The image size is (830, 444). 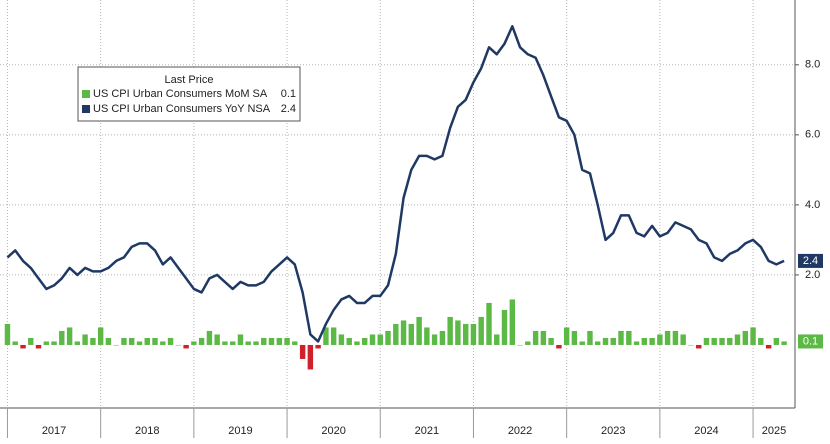 I want to click on legend-label: US CPI Urban Consumers MoM SA, so click(x=180, y=94).